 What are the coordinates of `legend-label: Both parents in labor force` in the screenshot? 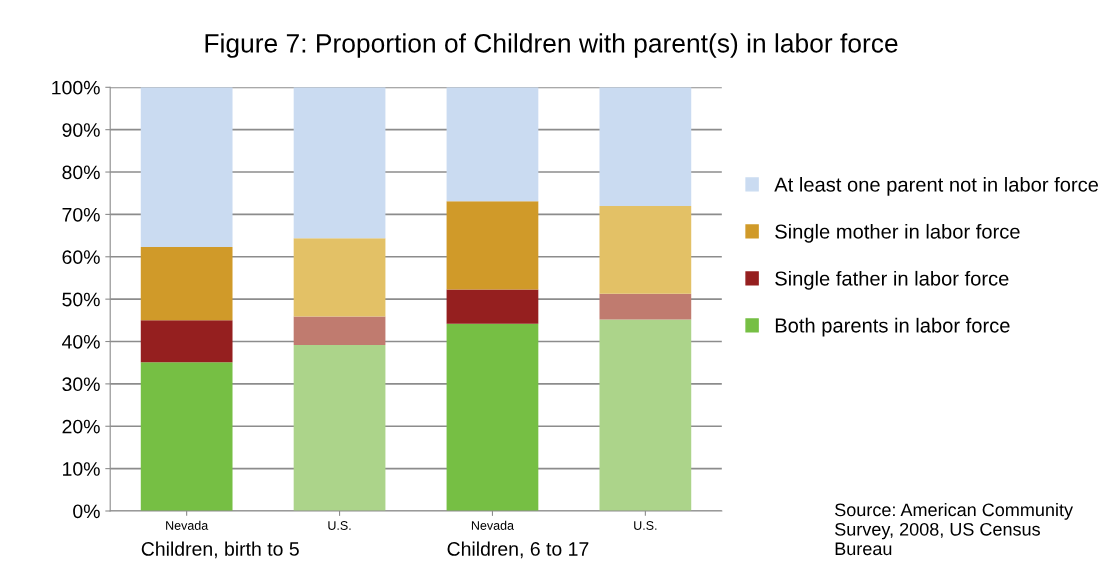 It's located at (892, 327).